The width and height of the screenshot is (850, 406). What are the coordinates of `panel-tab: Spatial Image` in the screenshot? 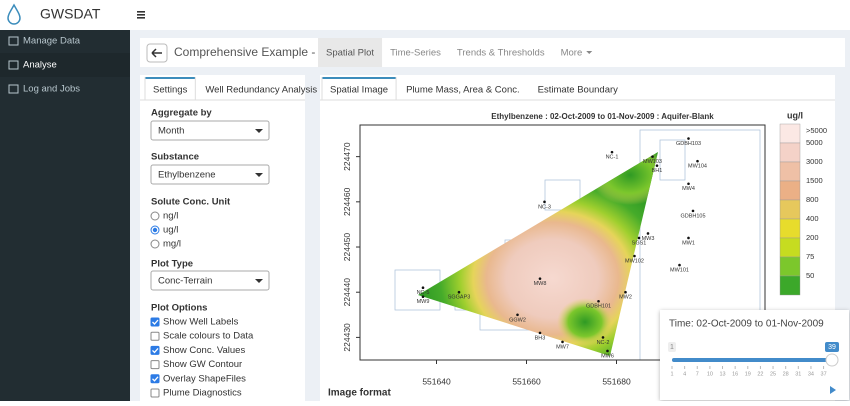 It's located at (359, 90).